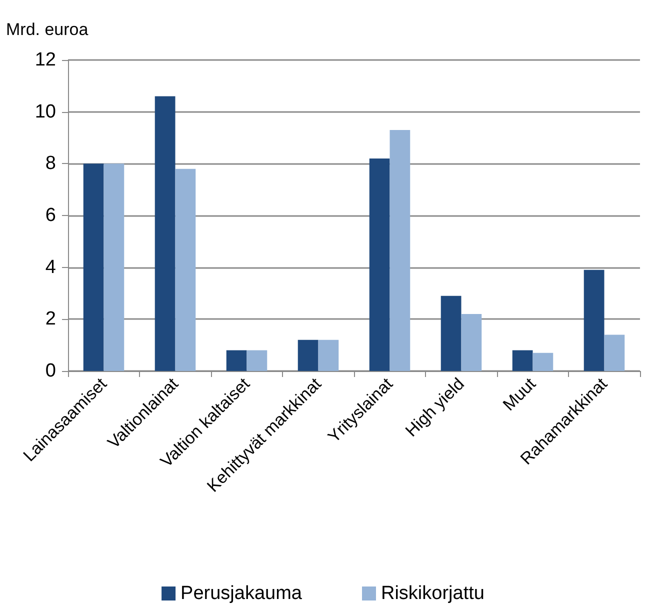  Describe the element at coordinates (50, 267) in the screenshot. I see `y-tick-label: 4` at that location.